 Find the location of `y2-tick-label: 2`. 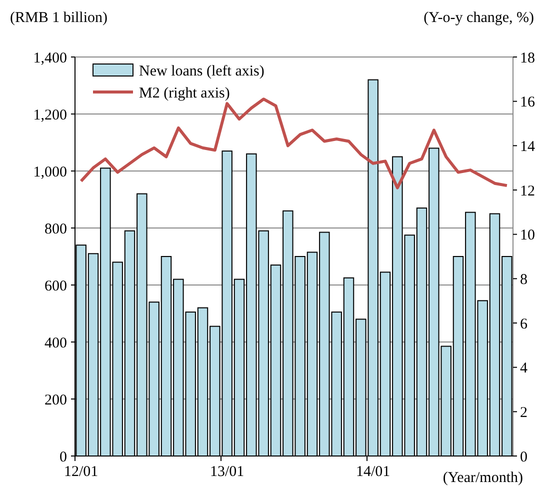

y2-tick-label: 2 is located at coordinates (524, 412).